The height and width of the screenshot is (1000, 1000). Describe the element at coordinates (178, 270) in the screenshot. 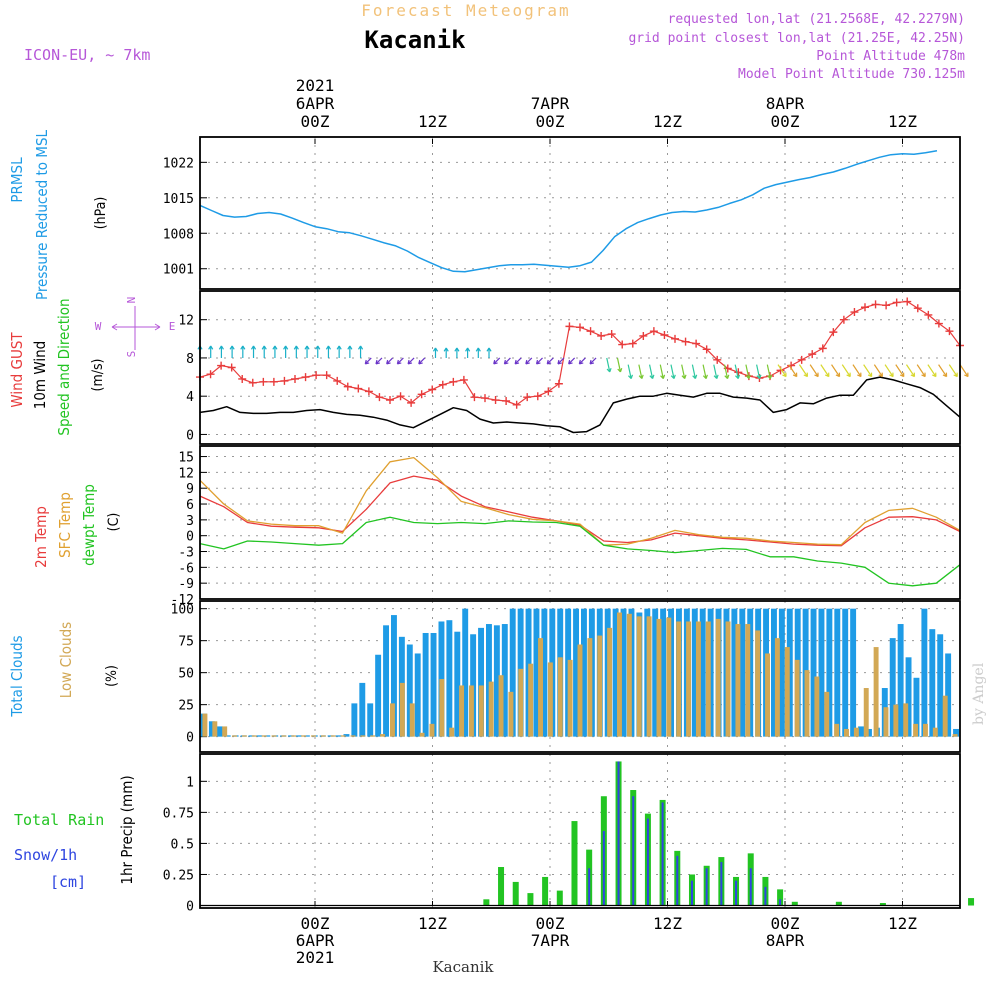

I see `y-tick-label: 1001` at that location.